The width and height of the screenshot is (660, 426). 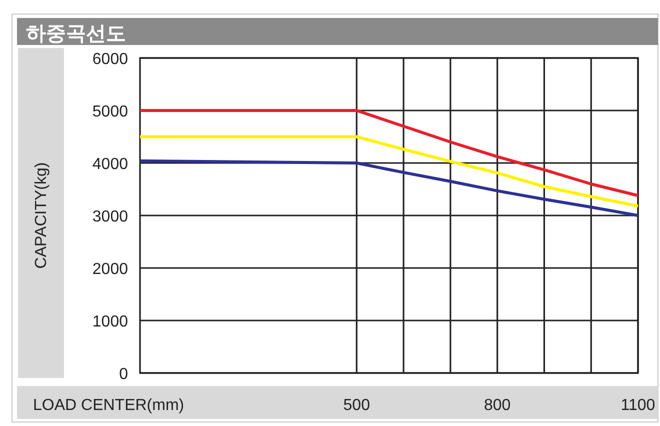 I want to click on xtick: 1100, so click(x=638, y=405).